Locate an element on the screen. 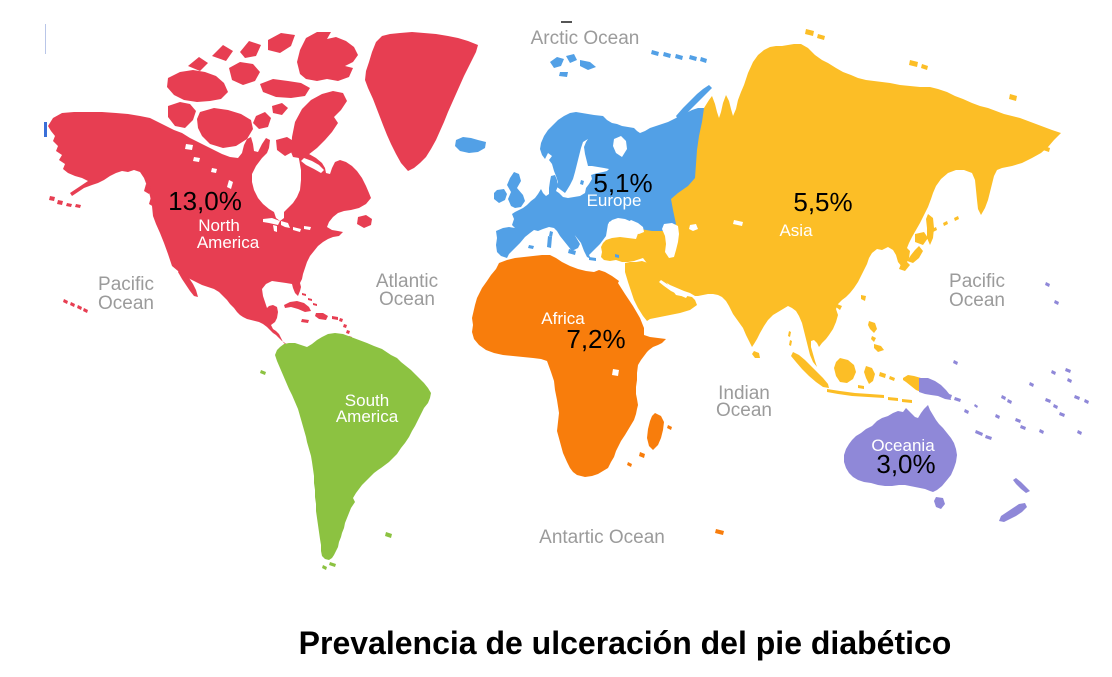 The height and width of the screenshot is (677, 1112). svg-text: 5,1% is located at coordinates (622, 183).